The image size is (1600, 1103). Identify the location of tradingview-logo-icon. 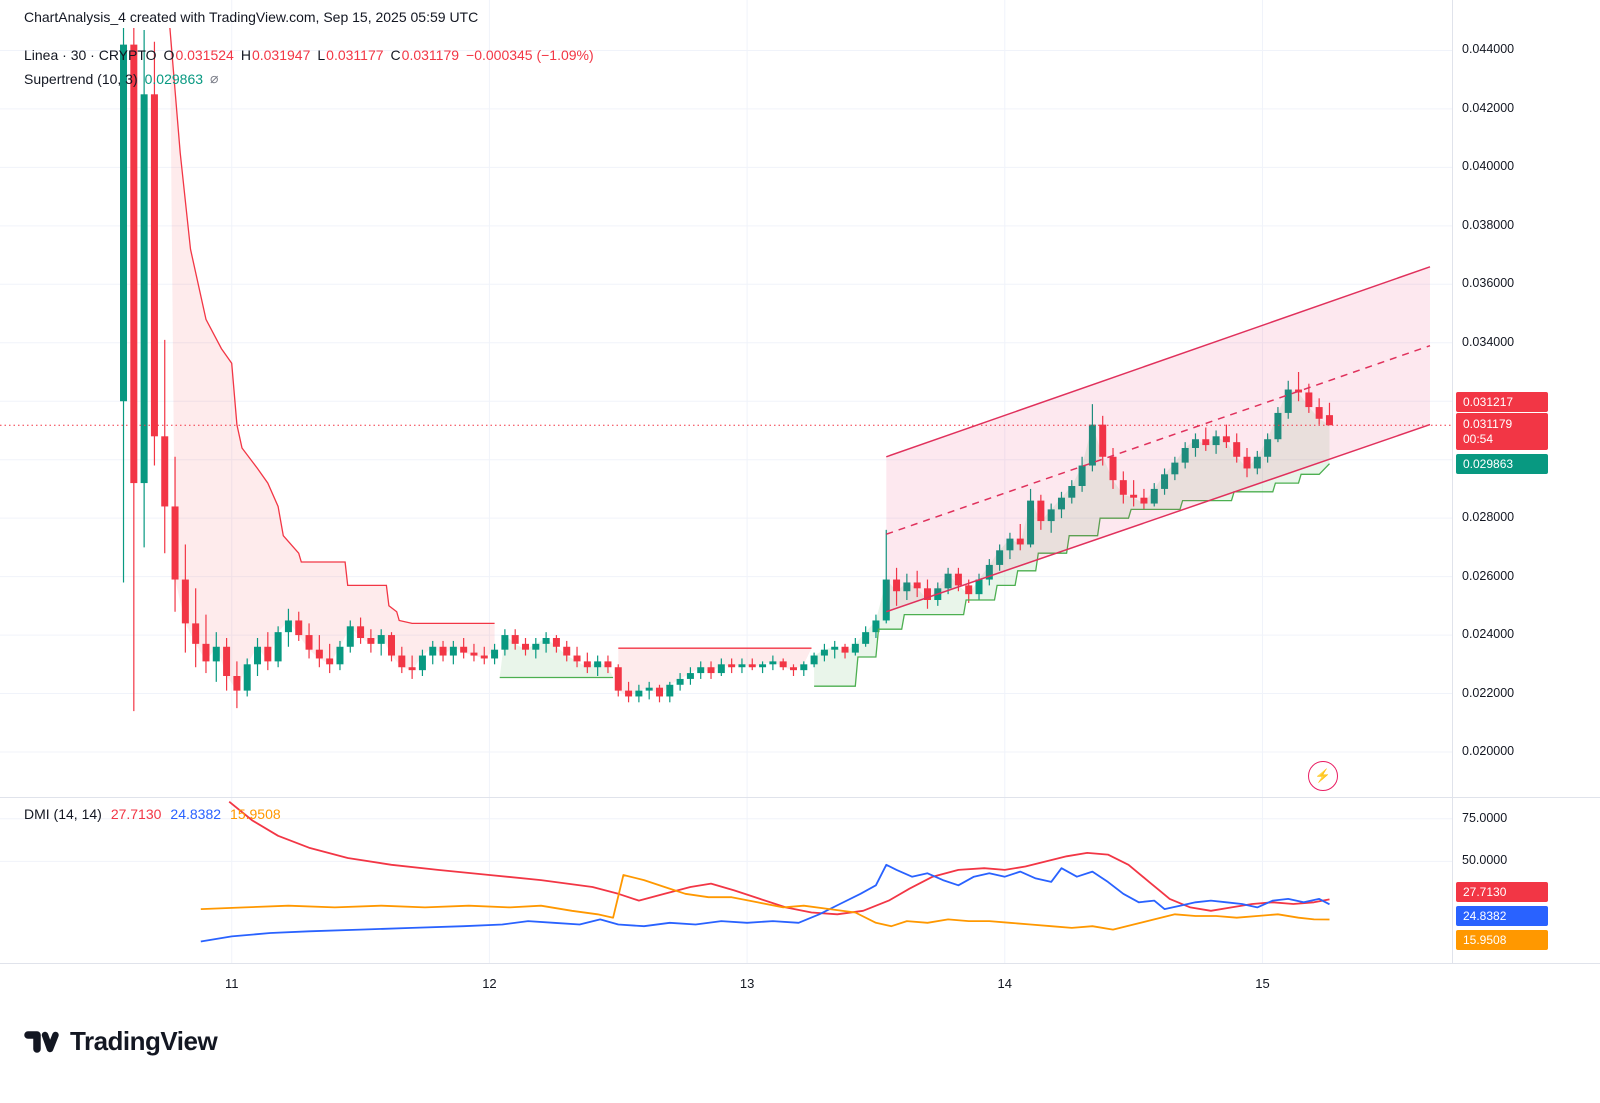
(41, 1041).